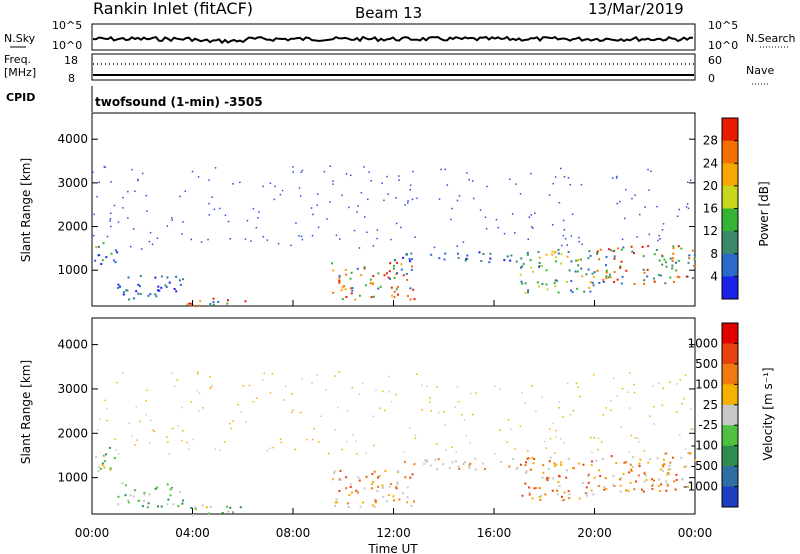  I want to click on nave-tick-bottom: 0, so click(711, 78).